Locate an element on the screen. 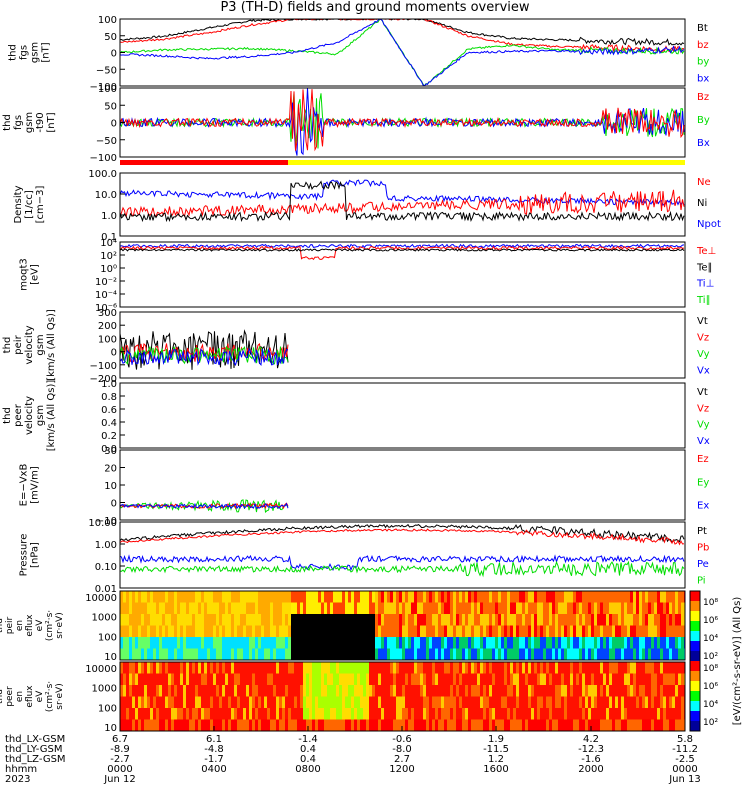  ytick-label: −50 is located at coordinates (106, 141).